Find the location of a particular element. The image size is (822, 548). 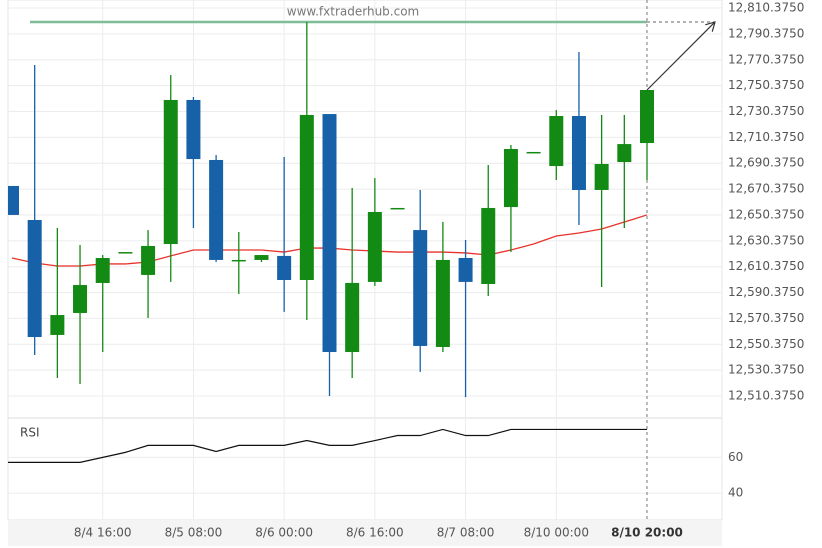

rsi-line is located at coordinates (327, 445).